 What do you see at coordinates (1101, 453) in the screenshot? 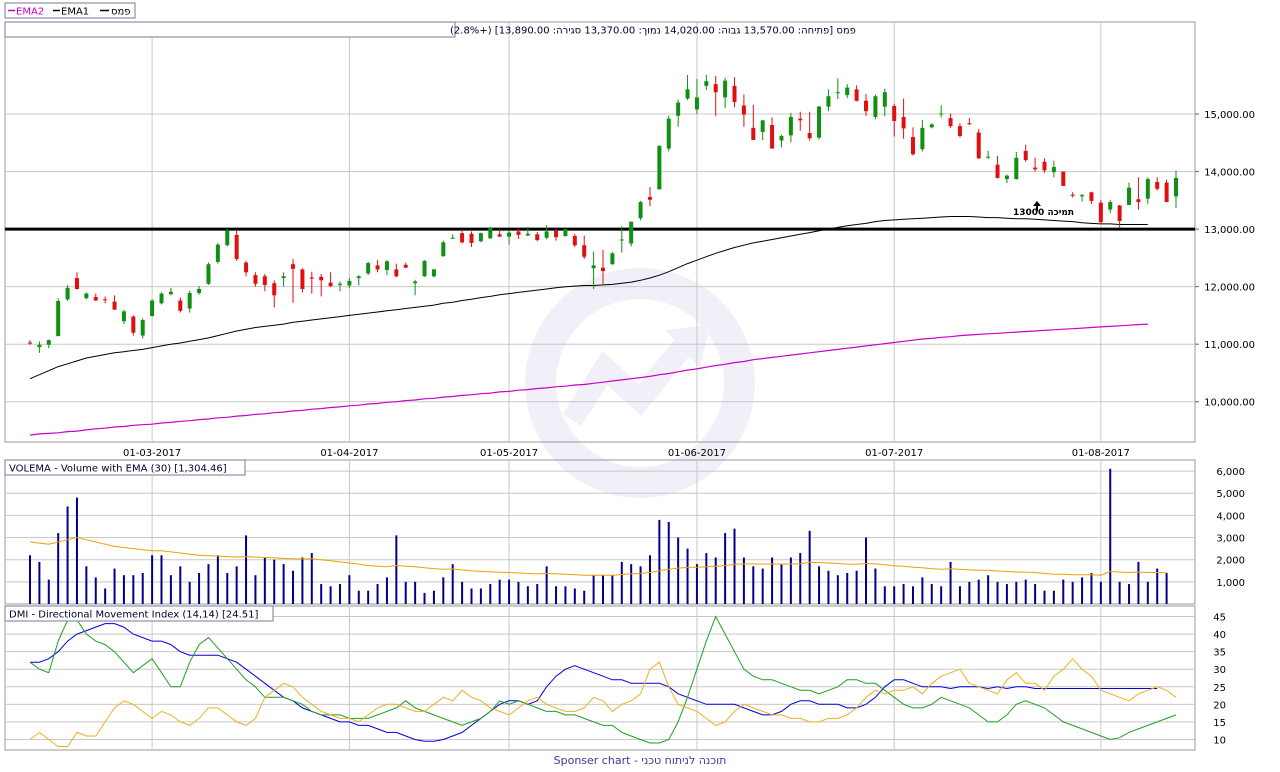
I see `x-tick-label: 01-08-2017` at bounding box center [1101, 453].